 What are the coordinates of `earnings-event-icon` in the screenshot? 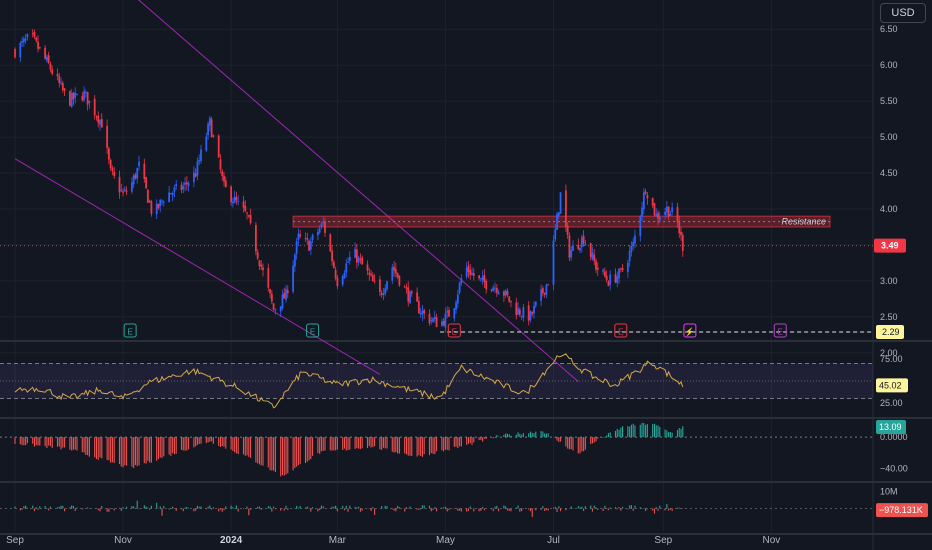 It's located at (690, 330).